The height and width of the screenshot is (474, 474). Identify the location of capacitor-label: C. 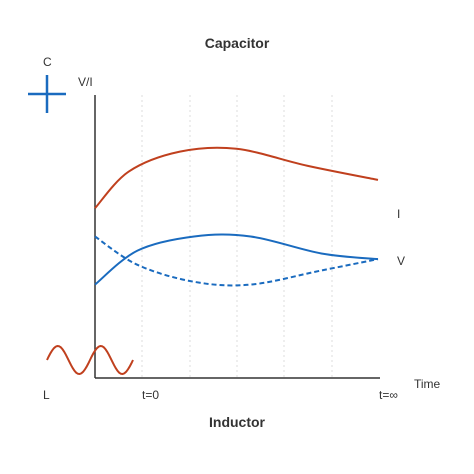
(47, 62).